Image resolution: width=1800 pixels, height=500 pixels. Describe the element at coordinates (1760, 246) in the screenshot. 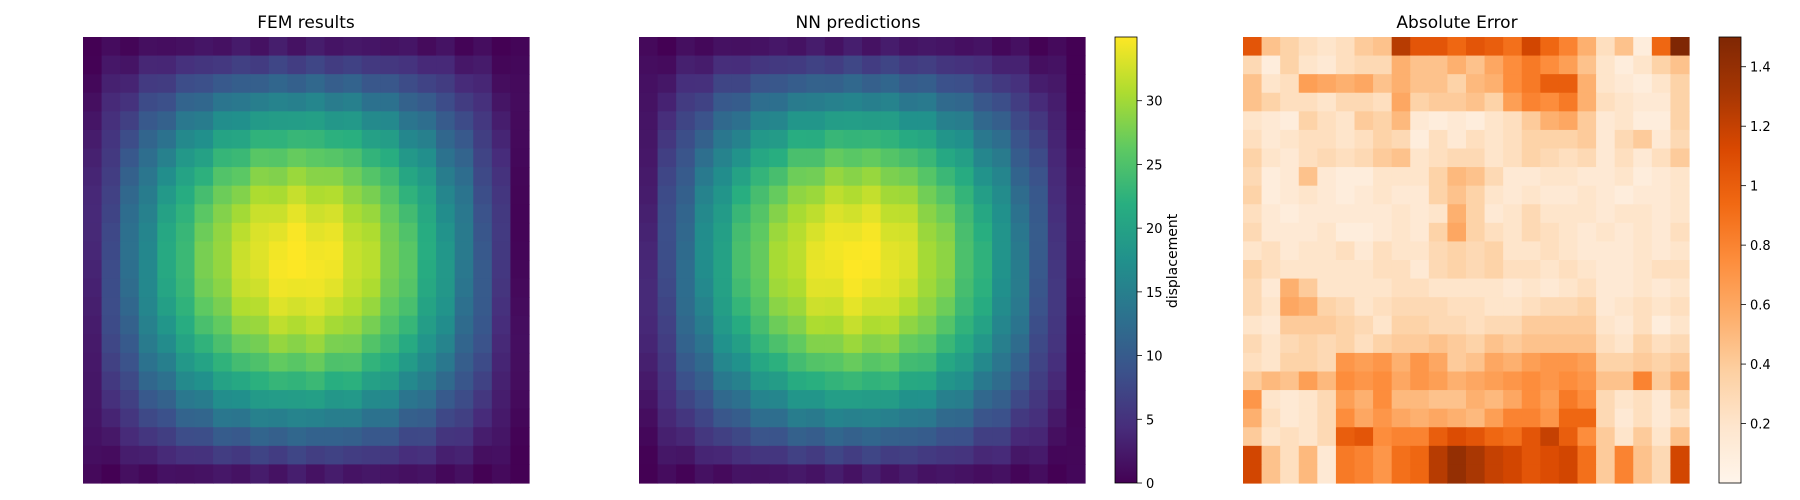

I see `colorbar-tick-label: 0.8` at that location.